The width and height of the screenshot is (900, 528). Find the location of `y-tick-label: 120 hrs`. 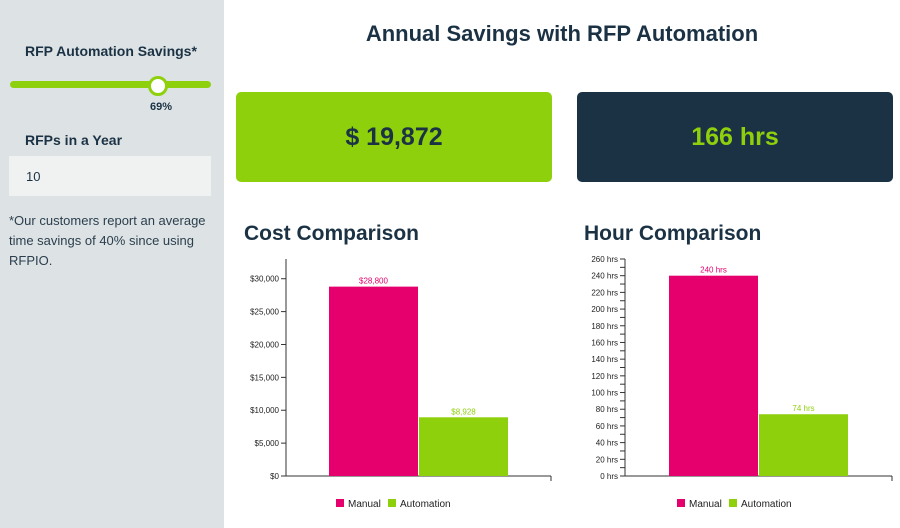

y-tick-label: 120 hrs is located at coordinates (604, 376).